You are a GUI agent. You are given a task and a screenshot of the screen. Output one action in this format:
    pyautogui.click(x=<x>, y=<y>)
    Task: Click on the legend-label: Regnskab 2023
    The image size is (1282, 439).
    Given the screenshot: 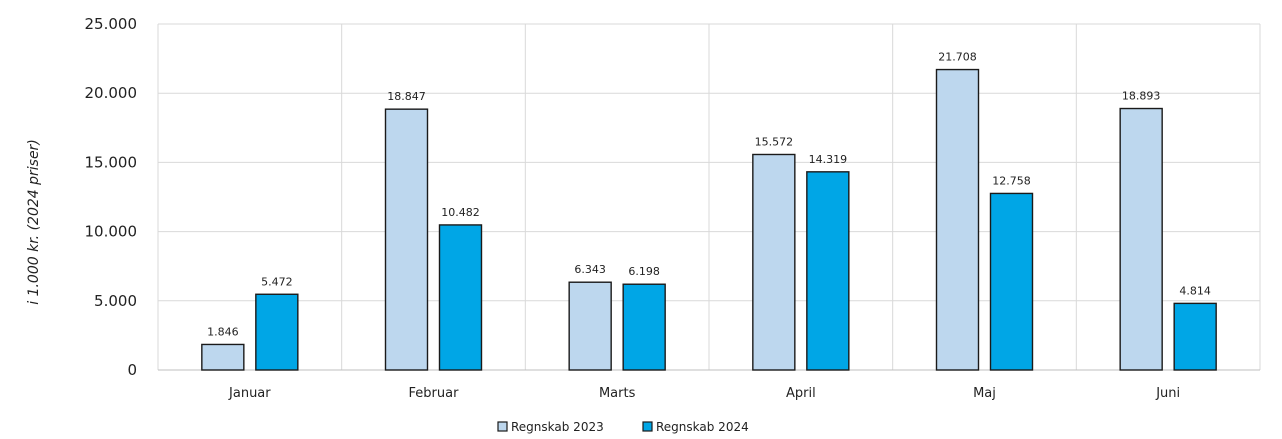 What is the action you would take?
    pyautogui.click(x=557, y=427)
    